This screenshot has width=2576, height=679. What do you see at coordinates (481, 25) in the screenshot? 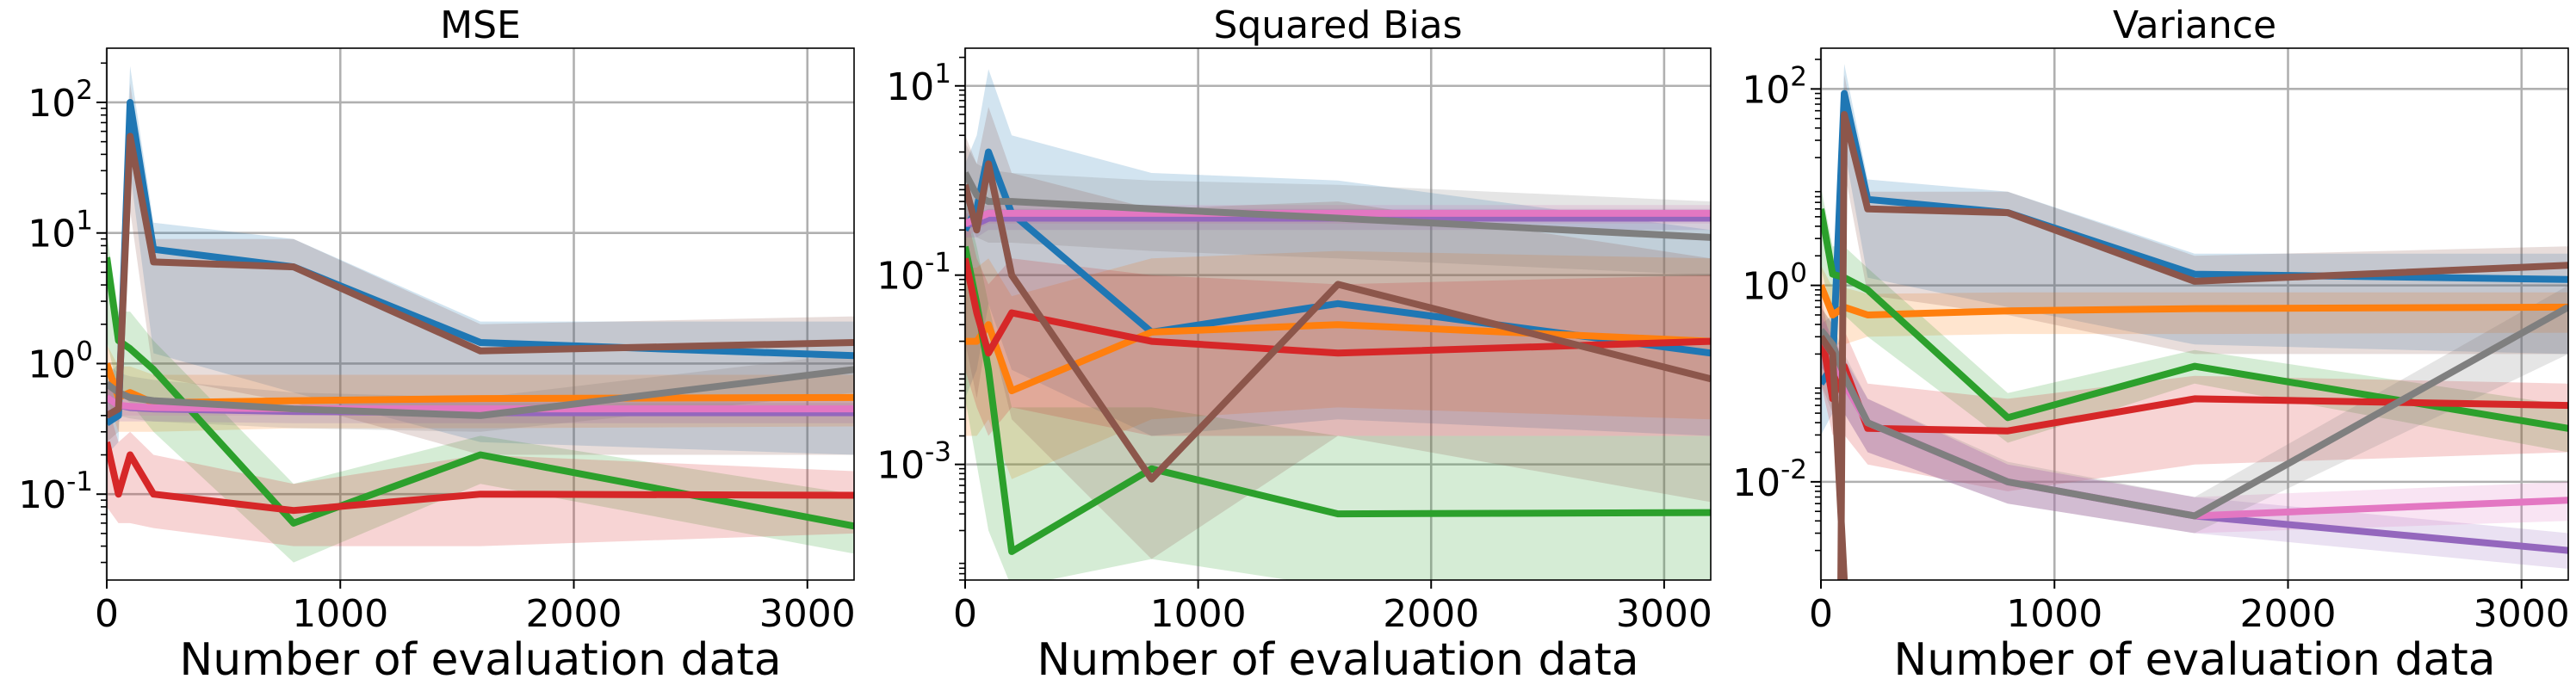
I see `chart-title: MSE` at bounding box center [481, 25].